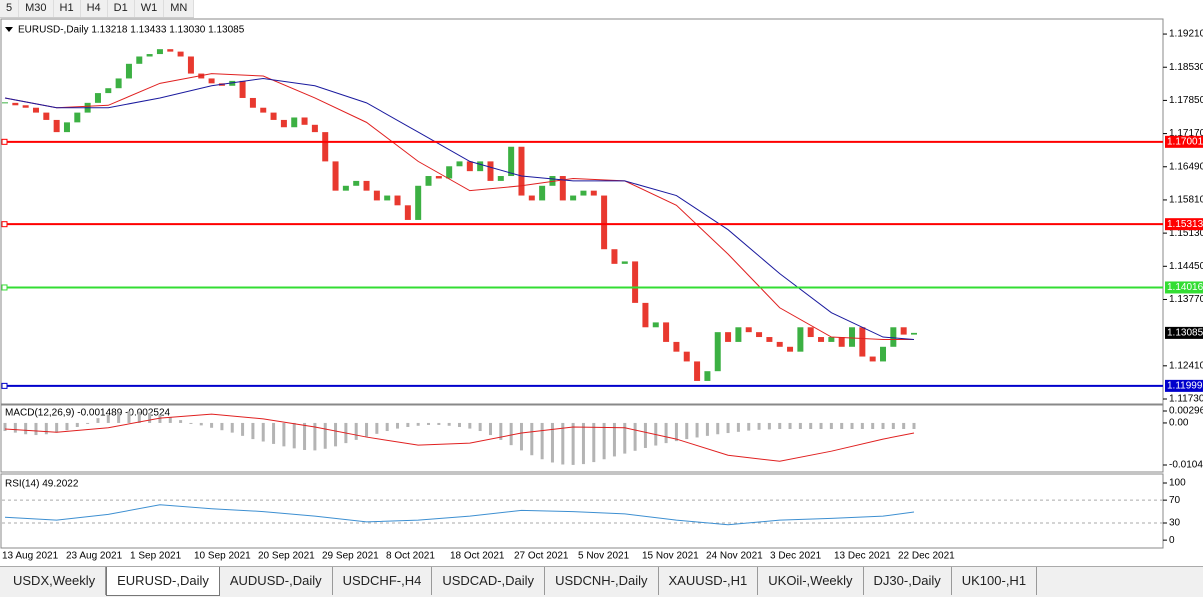 The image size is (1203, 597). Describe the element at coordinates (670, 556) in the screenshot. I see `x-tick-label: 15 Nov 2021` at that location.